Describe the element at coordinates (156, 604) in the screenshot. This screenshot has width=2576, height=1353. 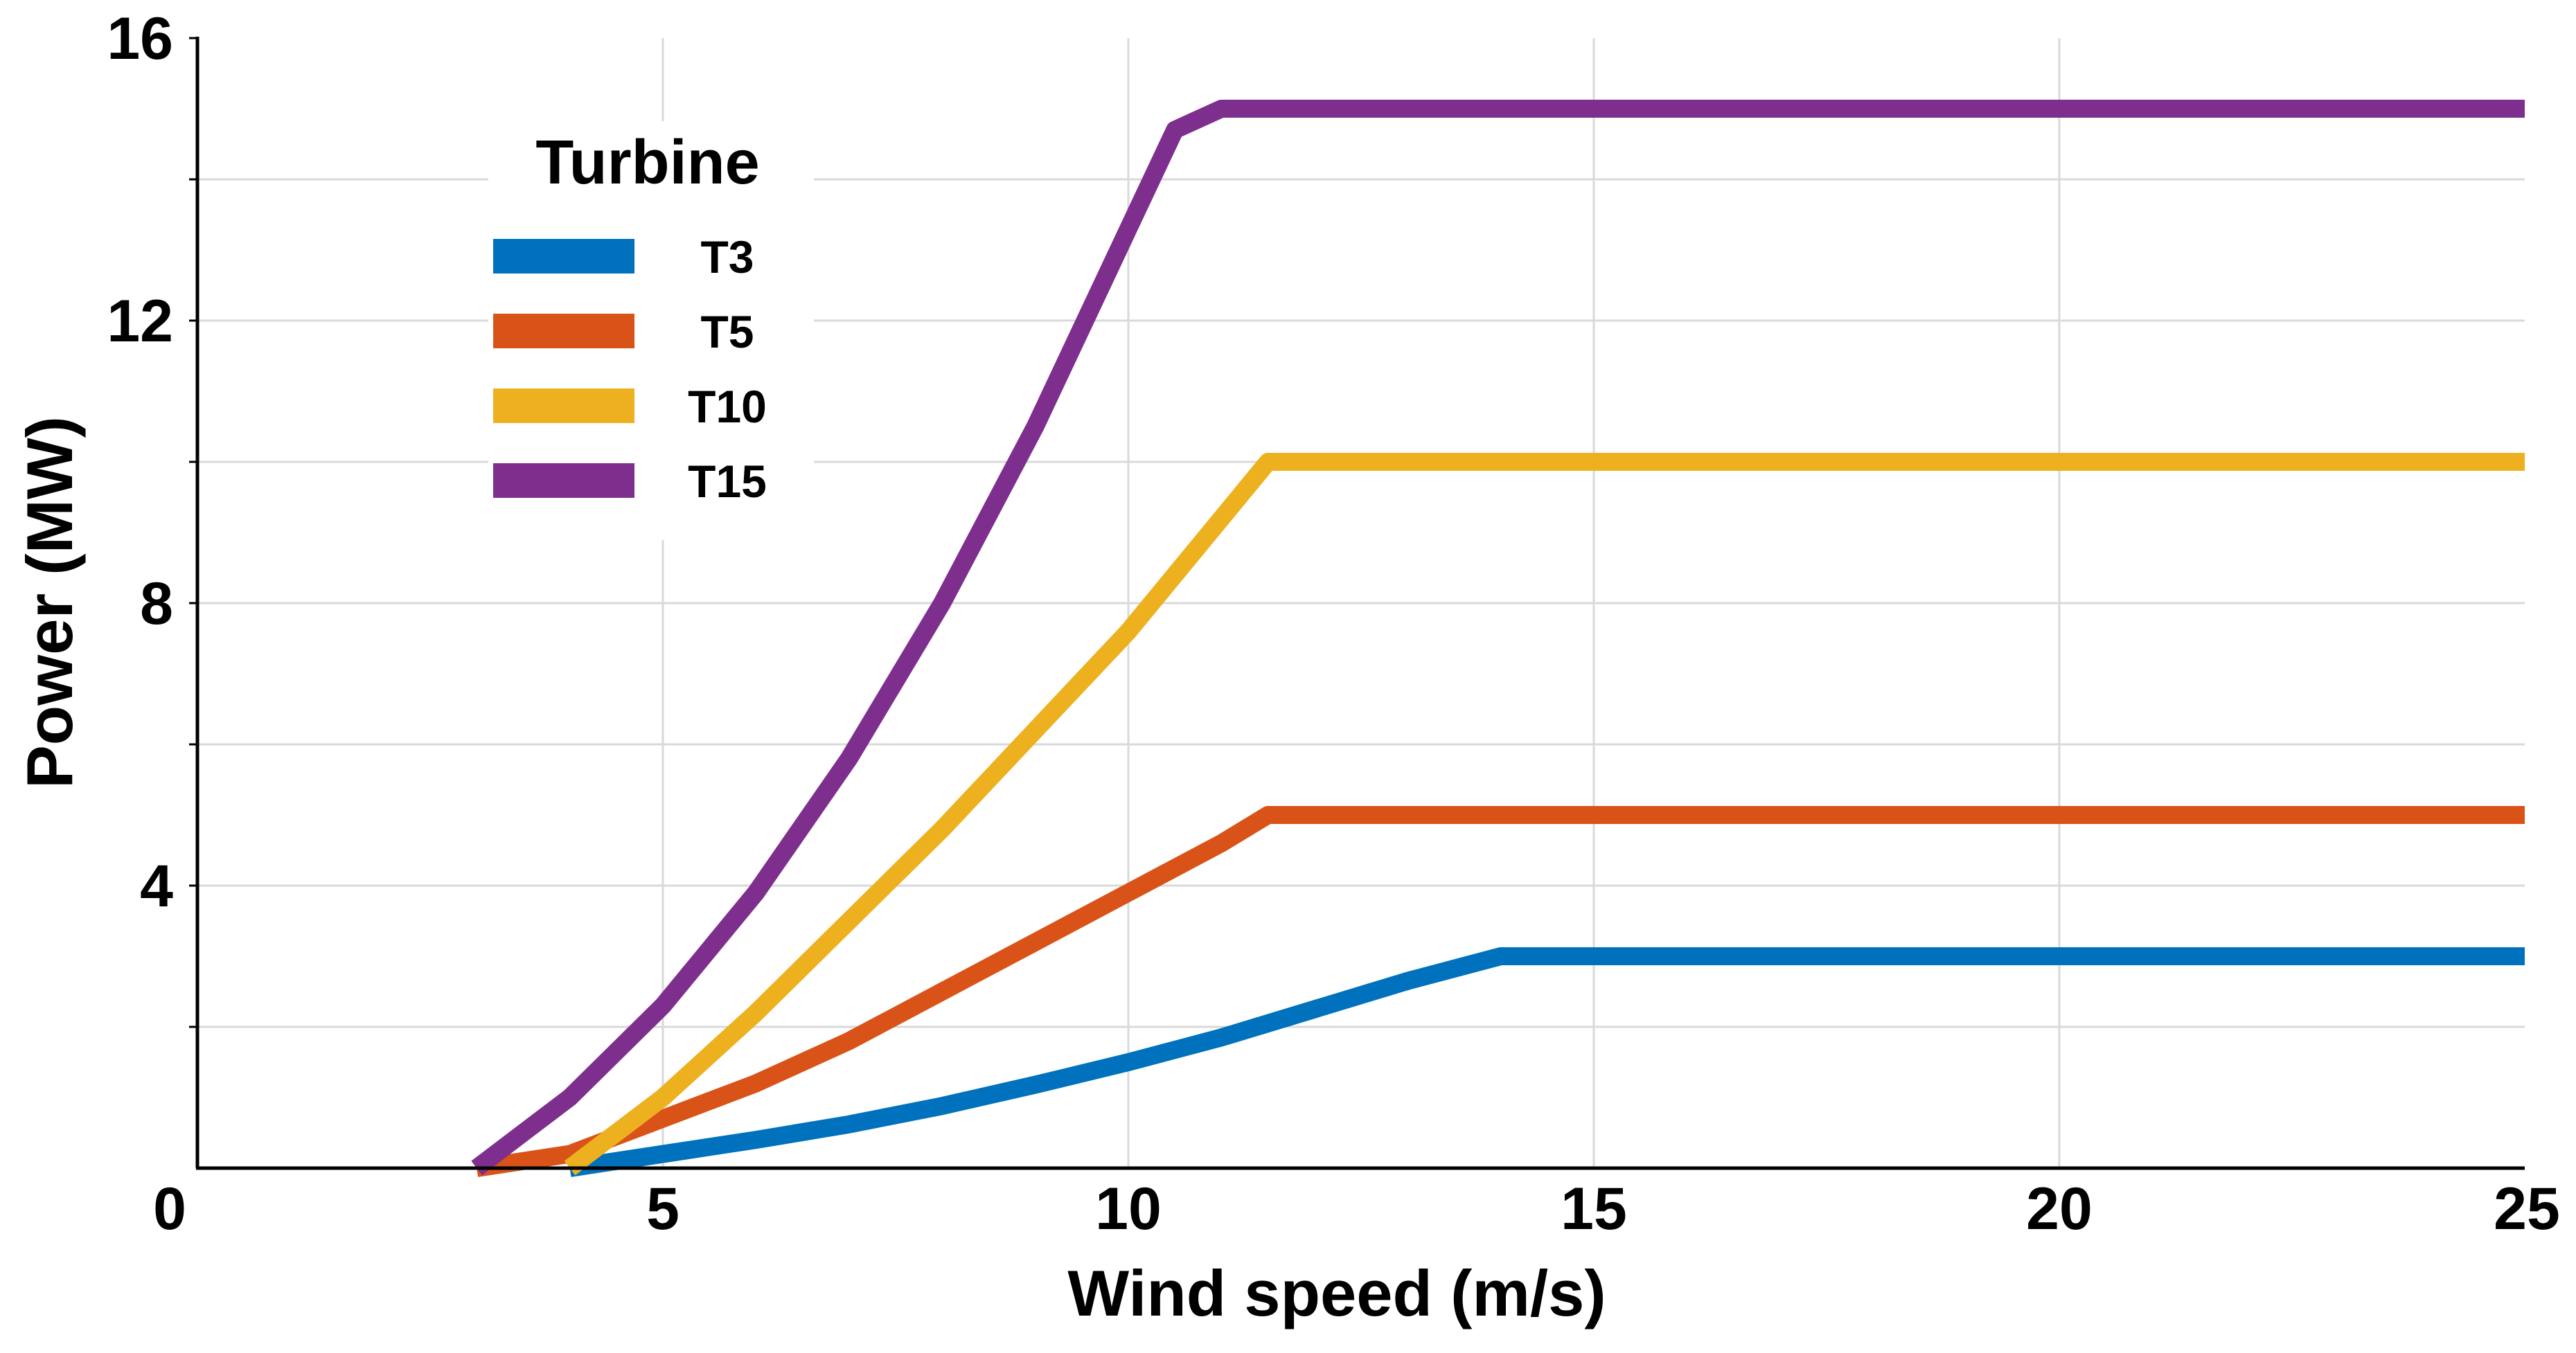
I see `y-tick-label: 8` at that location.